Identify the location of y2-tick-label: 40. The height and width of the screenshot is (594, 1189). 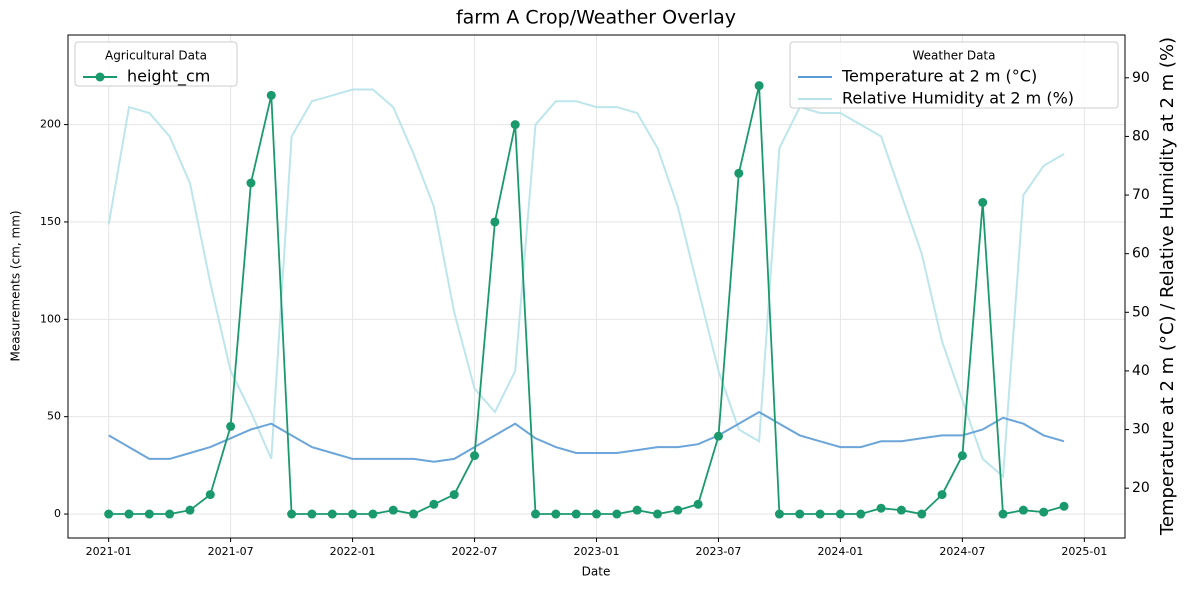
(1141, 371).